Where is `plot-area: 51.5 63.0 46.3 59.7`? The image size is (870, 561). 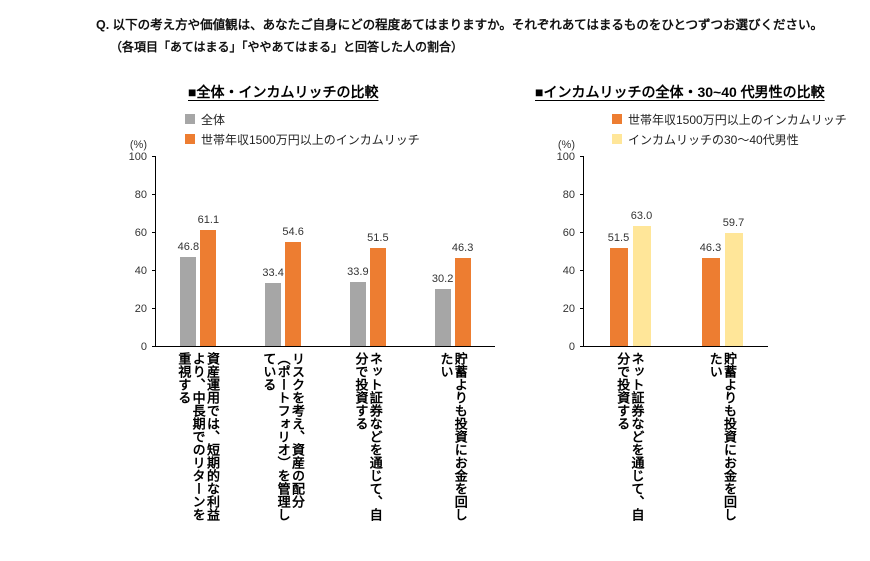 plot-area: 51.5 63.0 46.3 59.7 is located at coordinates (675, 252).